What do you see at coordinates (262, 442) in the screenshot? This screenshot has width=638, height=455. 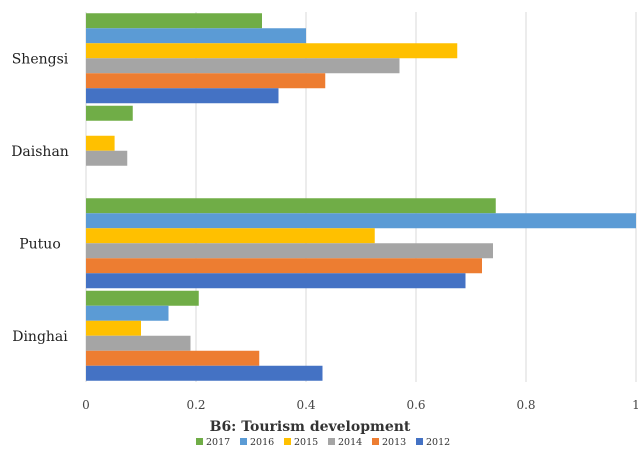 I see `legend-label: 2016` at bounding box center [262, 442].